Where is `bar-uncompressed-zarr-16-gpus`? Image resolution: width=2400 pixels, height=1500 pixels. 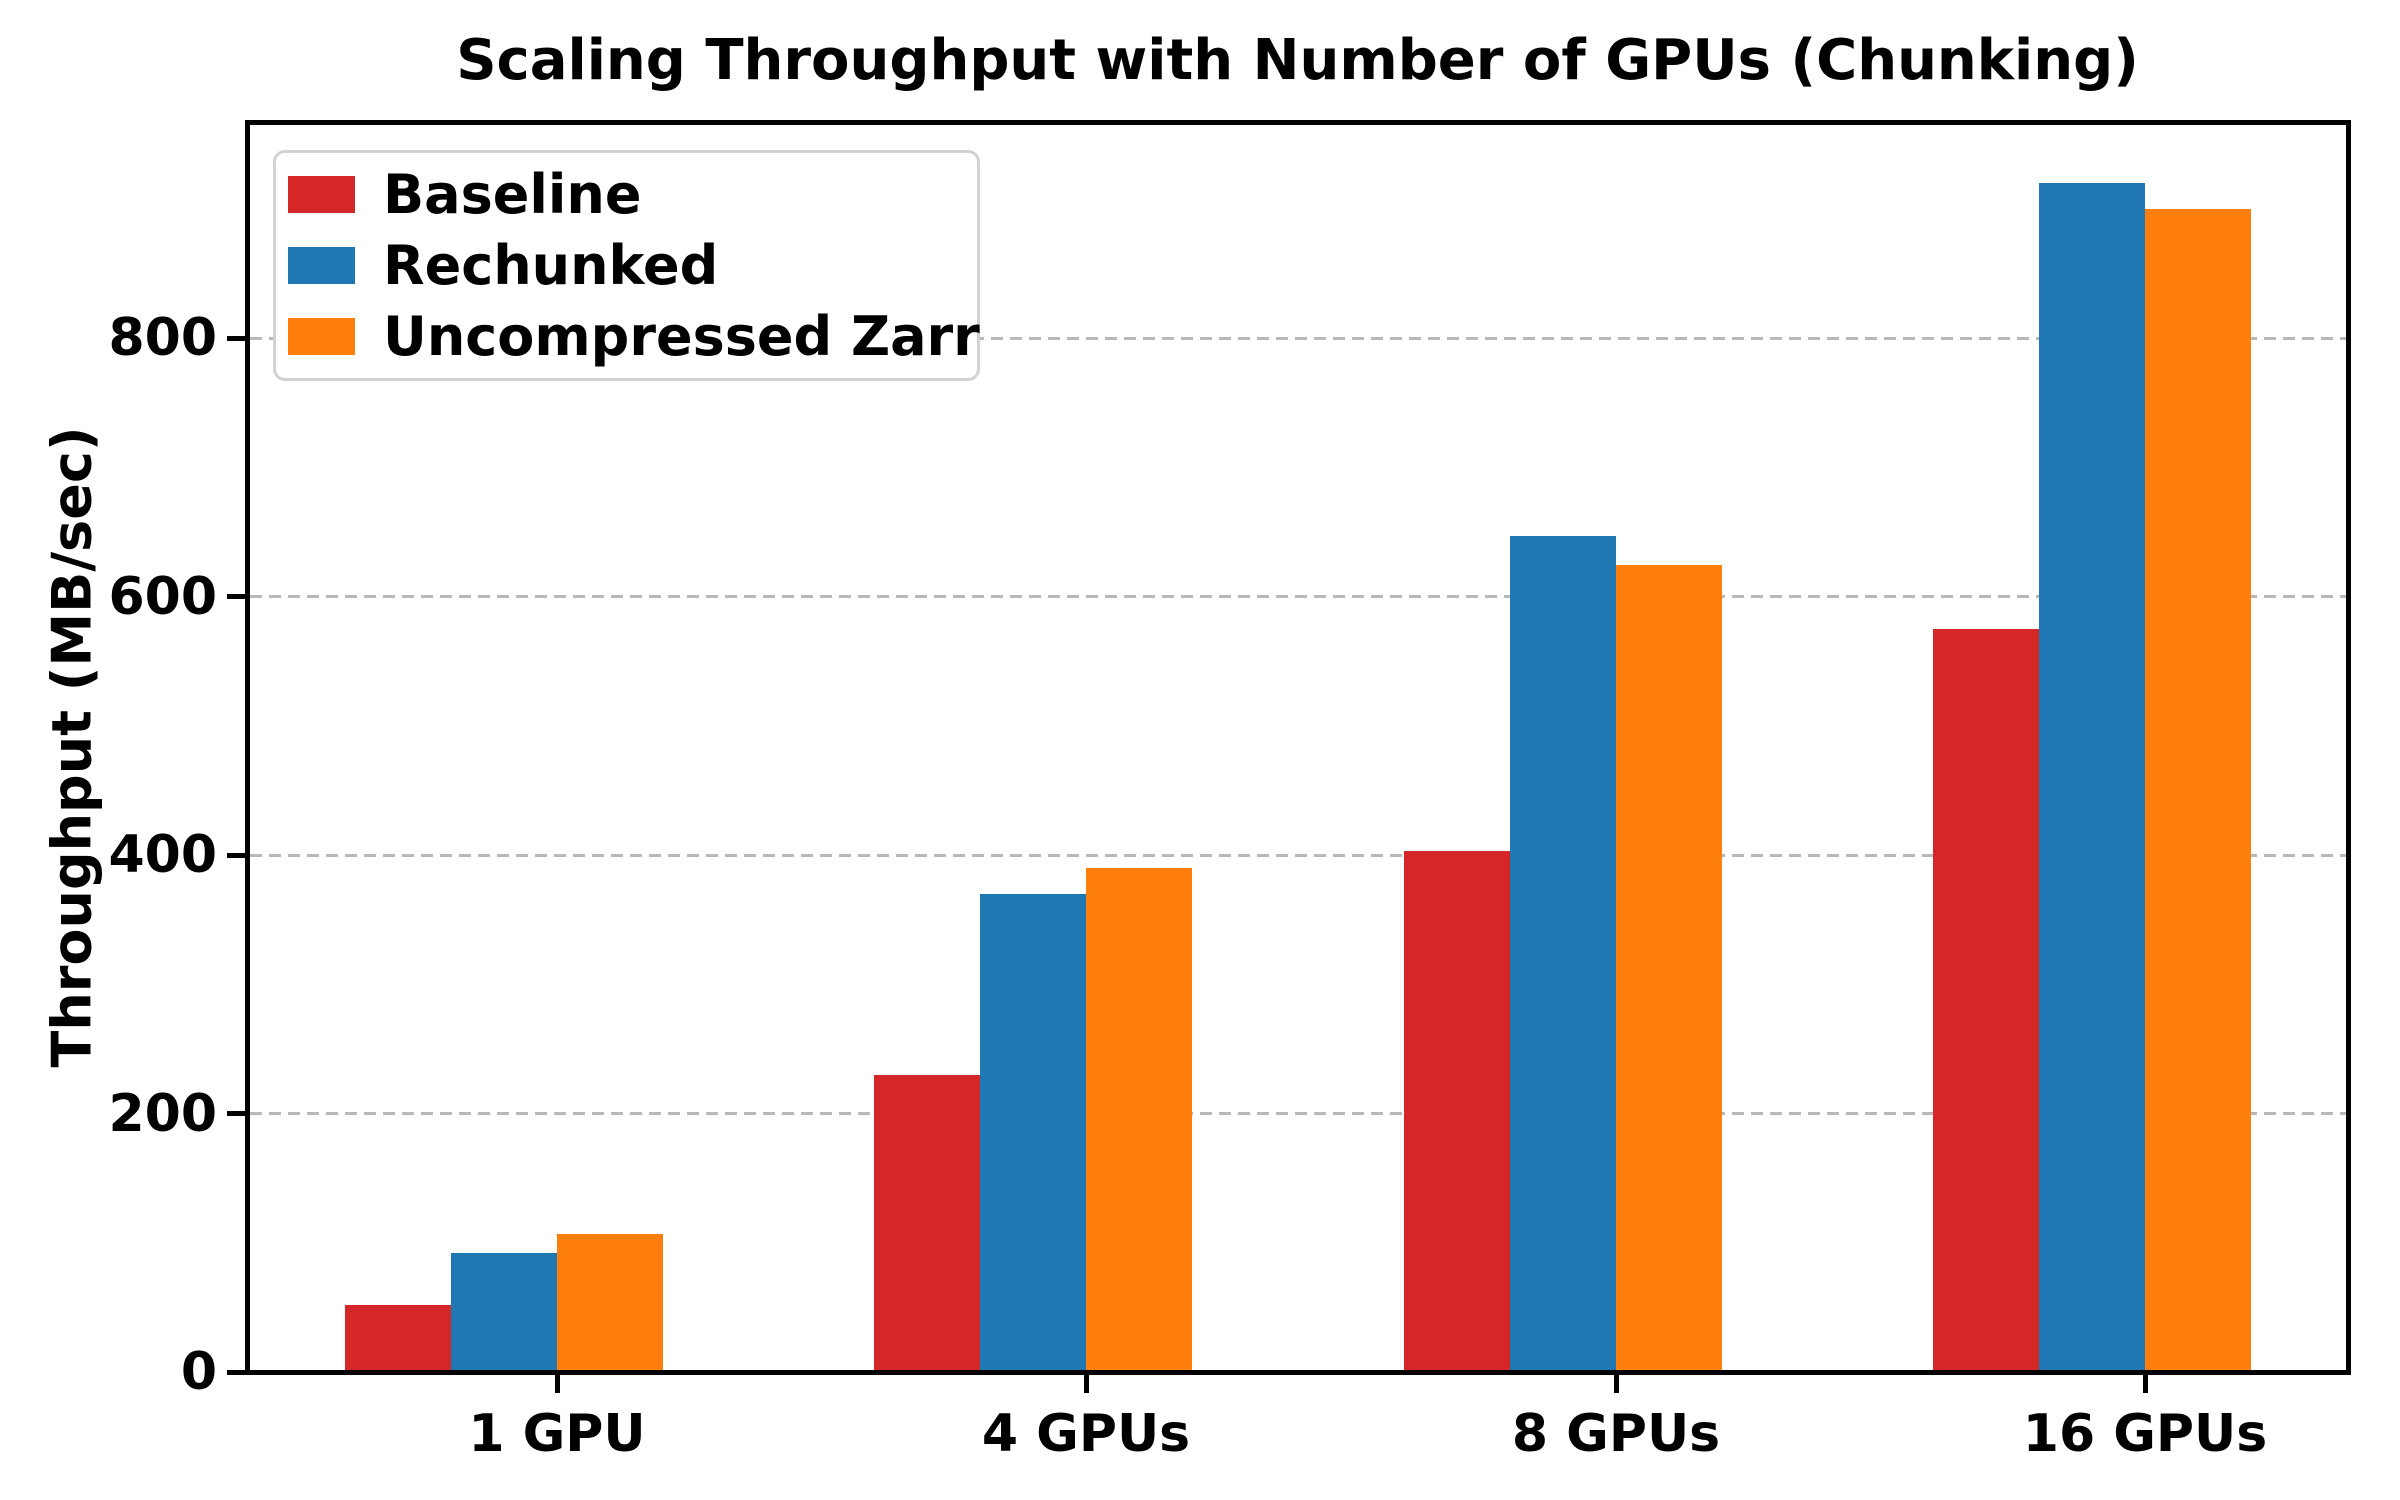 bar-uncompressed-zarr-16-gpus is located at coordinates (2198, 790).